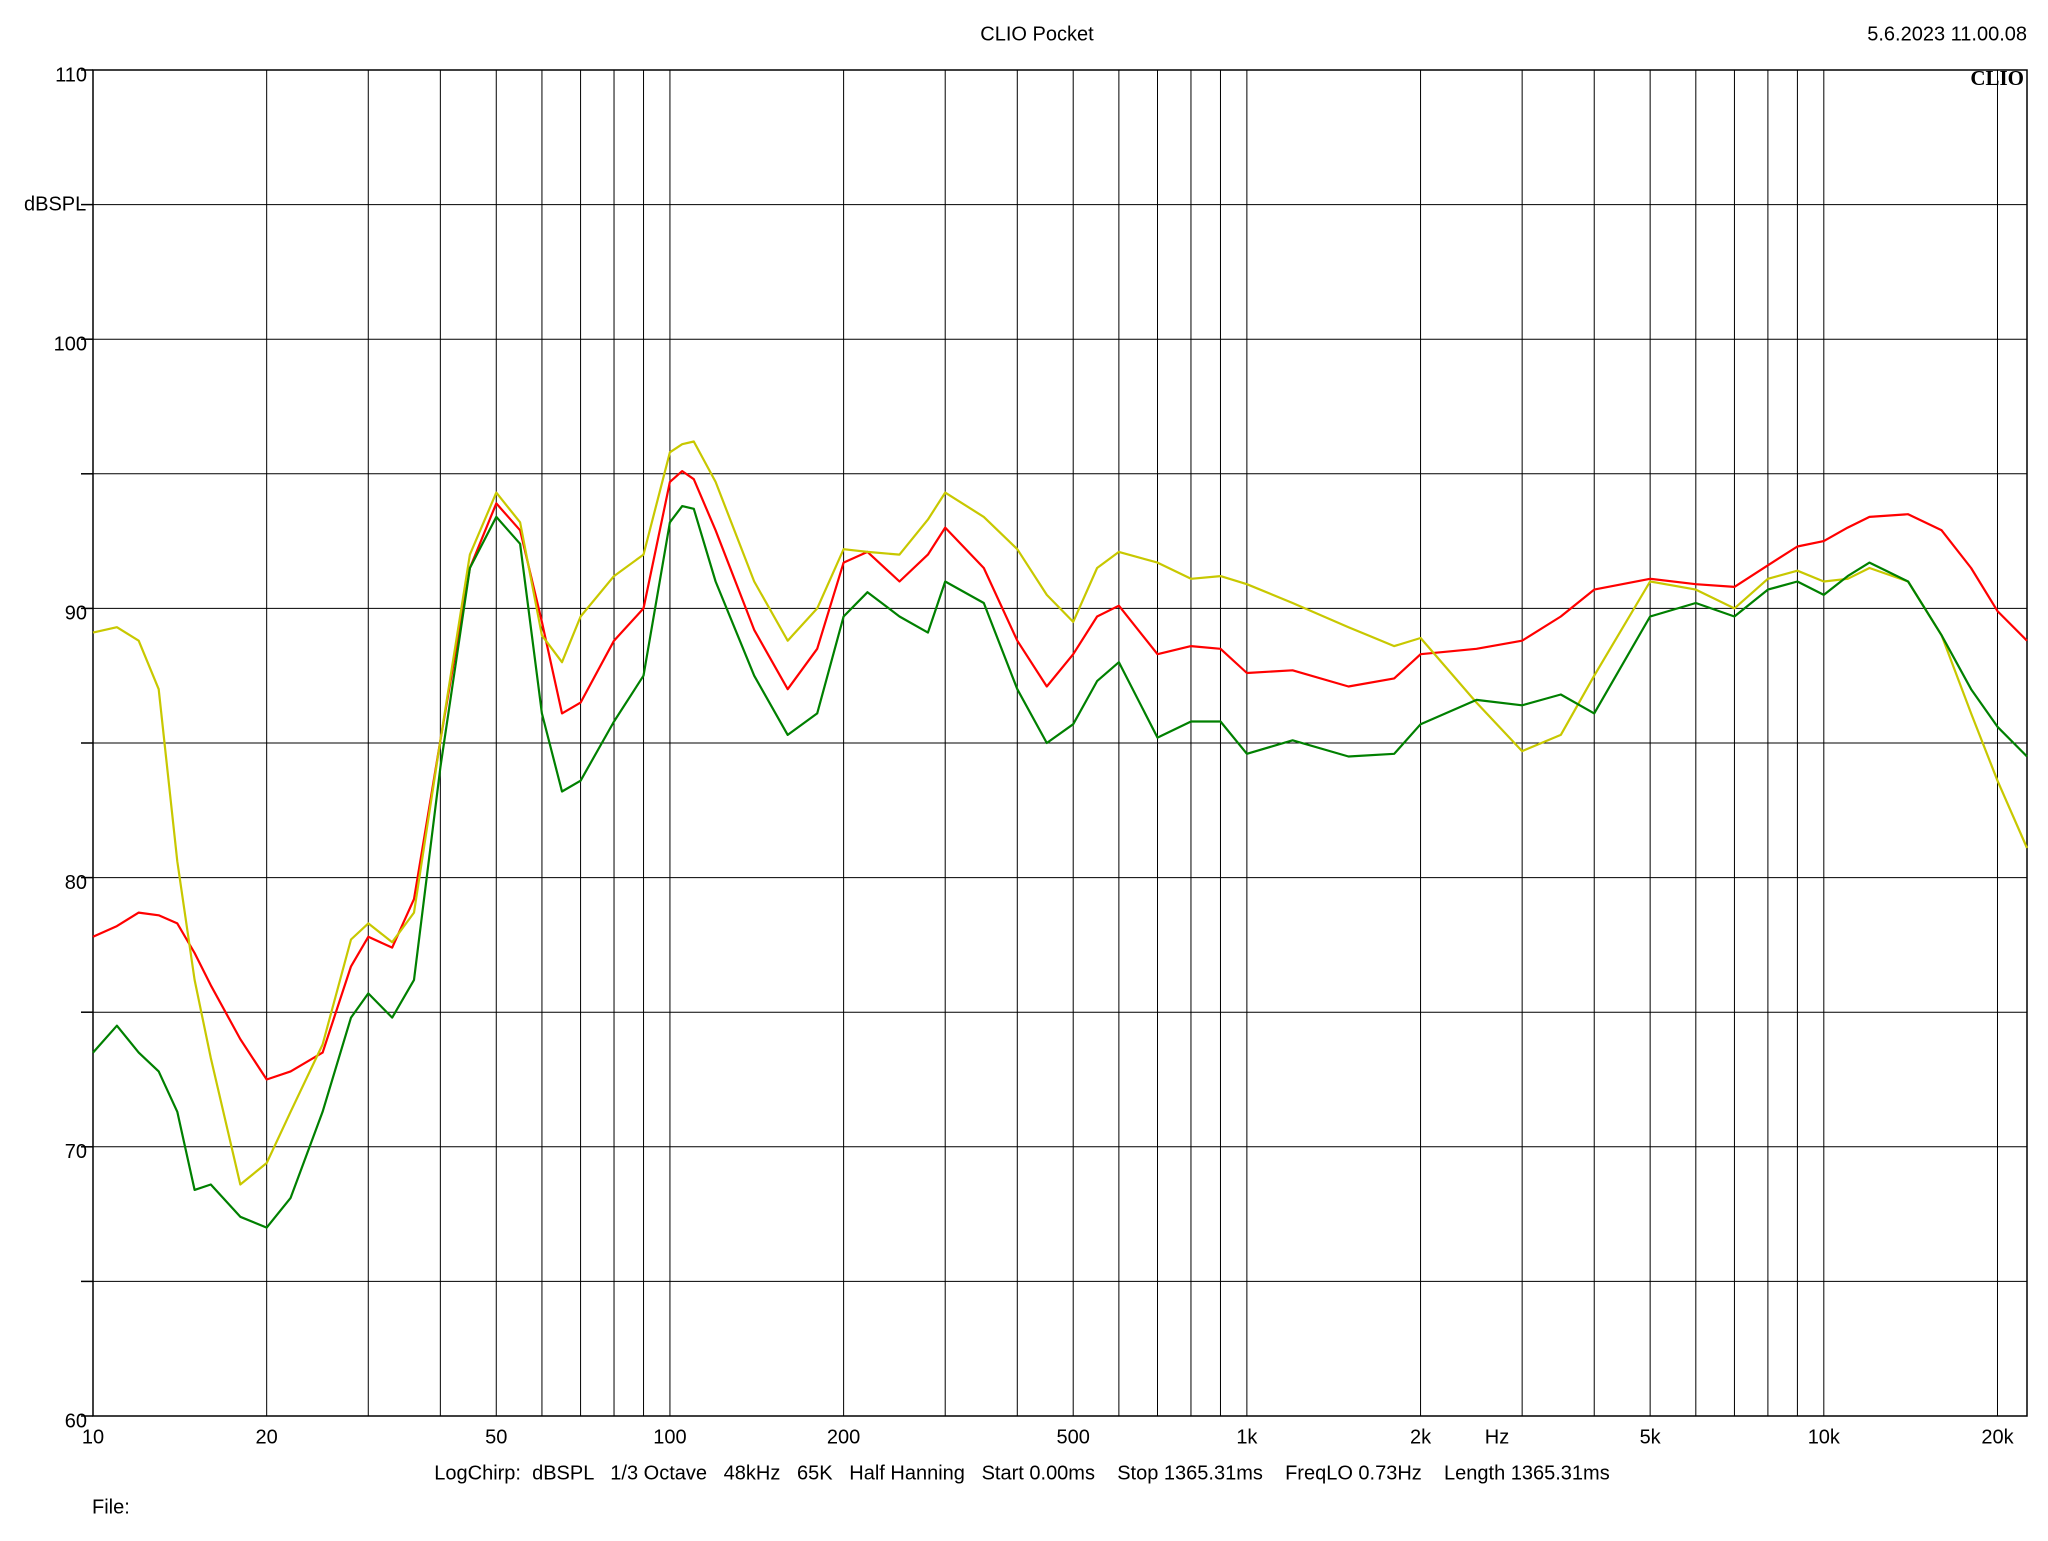 This screenshot has height=1541, width=2048. I want to click on x-tick-label: 50, so click(496, 1437).